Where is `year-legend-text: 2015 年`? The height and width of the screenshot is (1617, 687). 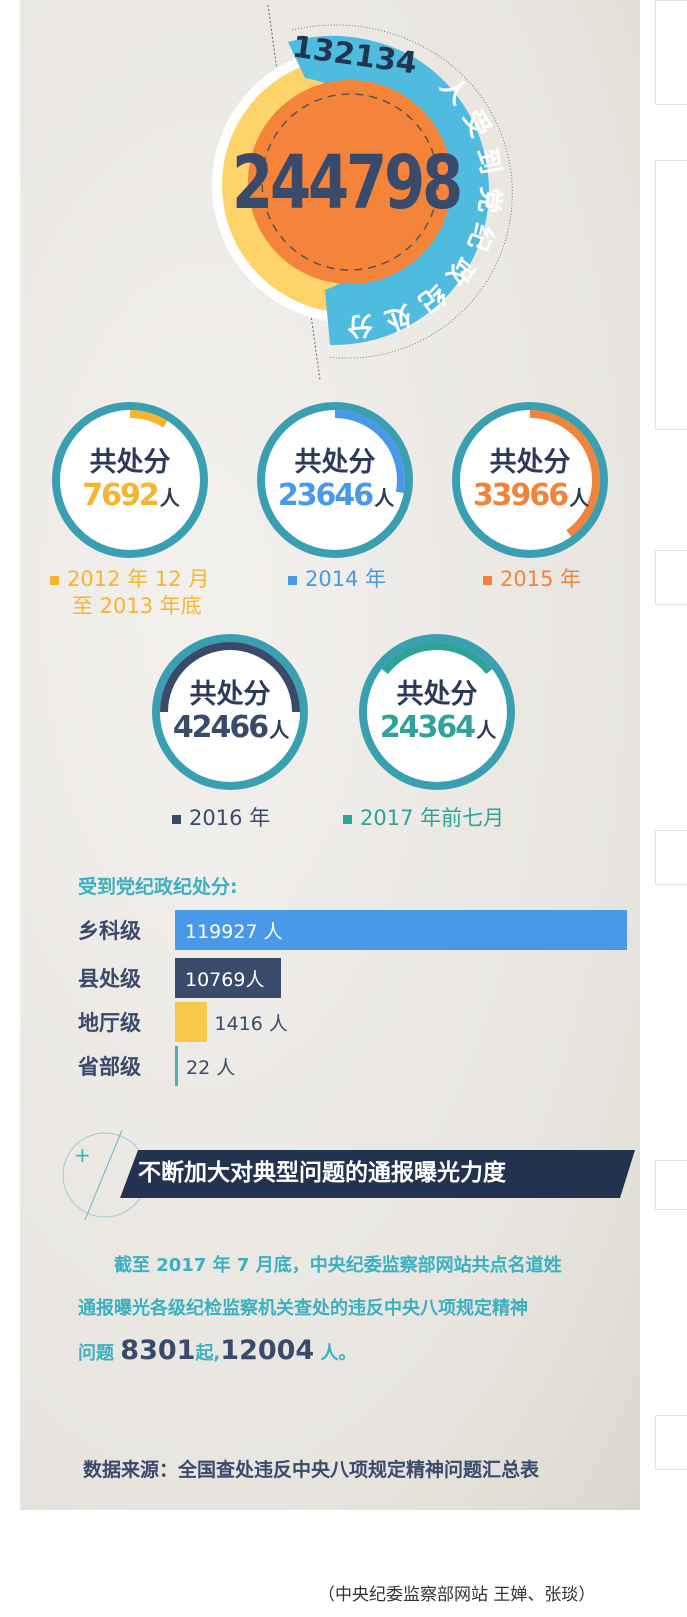
year-legend-text: 2015 年 is located at coordinates (541, 579).